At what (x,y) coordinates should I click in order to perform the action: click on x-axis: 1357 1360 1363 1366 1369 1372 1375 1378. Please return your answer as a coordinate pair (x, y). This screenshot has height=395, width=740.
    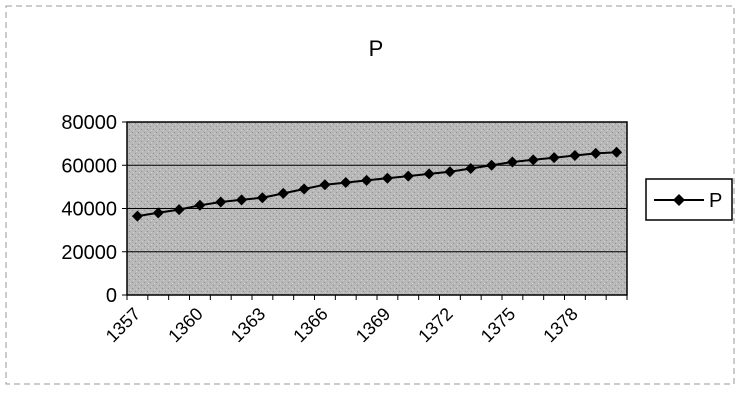
    Looking at the image, I should click on (365, 320).